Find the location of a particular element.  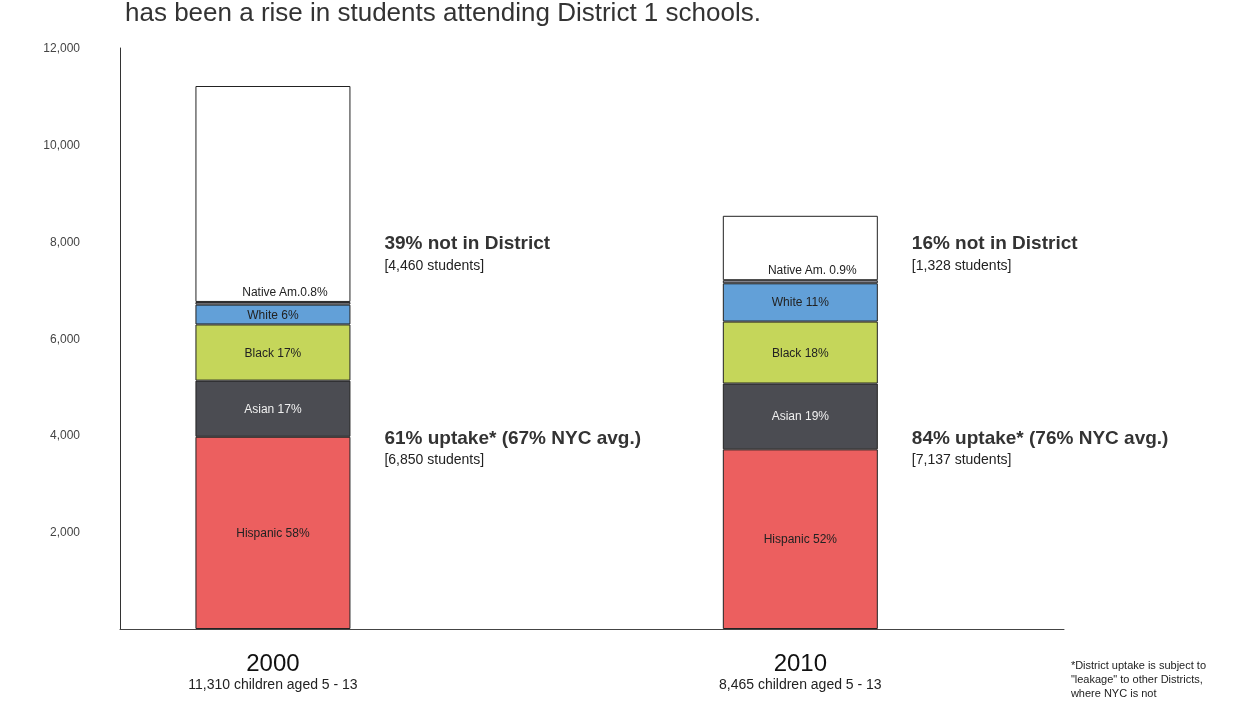

data-label: Hispanic 52% is located at coordinates (800, 539).